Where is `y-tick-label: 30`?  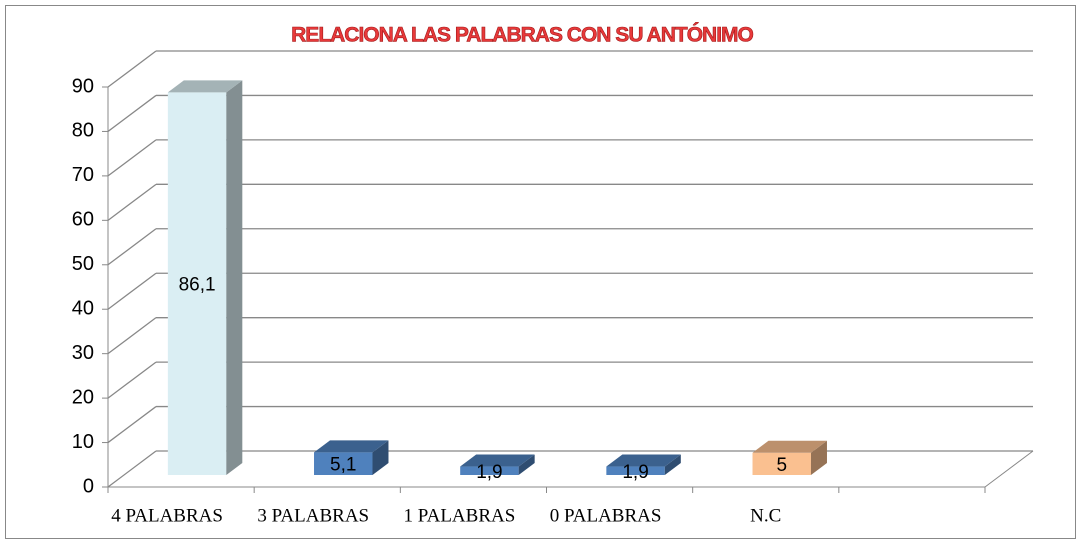 y-tick-label: 30 is located at coordinates (83, 353).